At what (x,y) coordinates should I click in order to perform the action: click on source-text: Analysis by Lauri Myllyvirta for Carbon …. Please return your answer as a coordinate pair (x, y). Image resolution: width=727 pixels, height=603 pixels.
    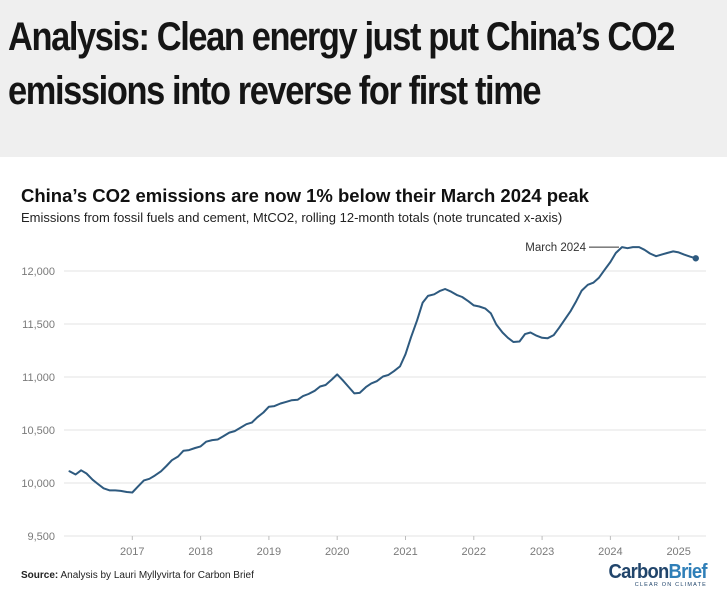
    Looking at the image, I should click on (157, 575).